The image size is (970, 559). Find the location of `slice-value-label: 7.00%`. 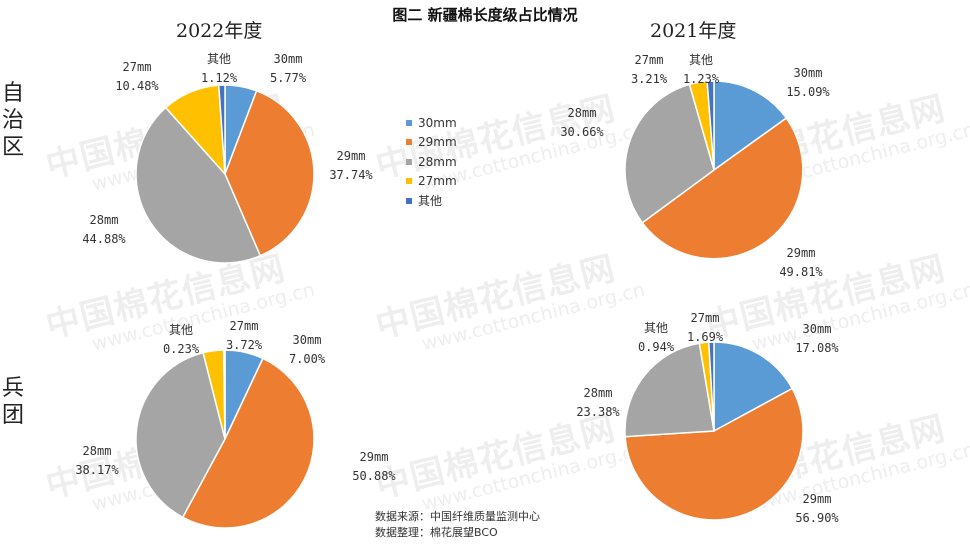

slice-value-label: 7.00% is located at coordinates (307, 359).